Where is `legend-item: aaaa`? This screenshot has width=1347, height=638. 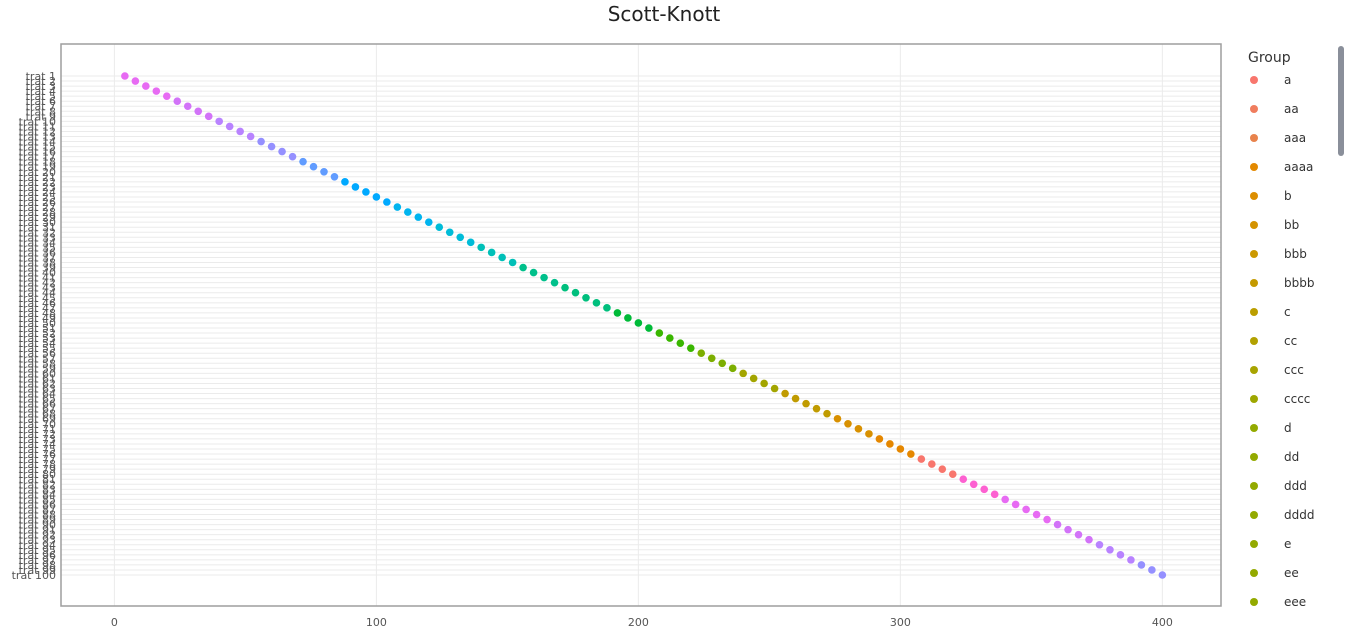
legend-item: aaaa is located at coordinates (1281, 167).